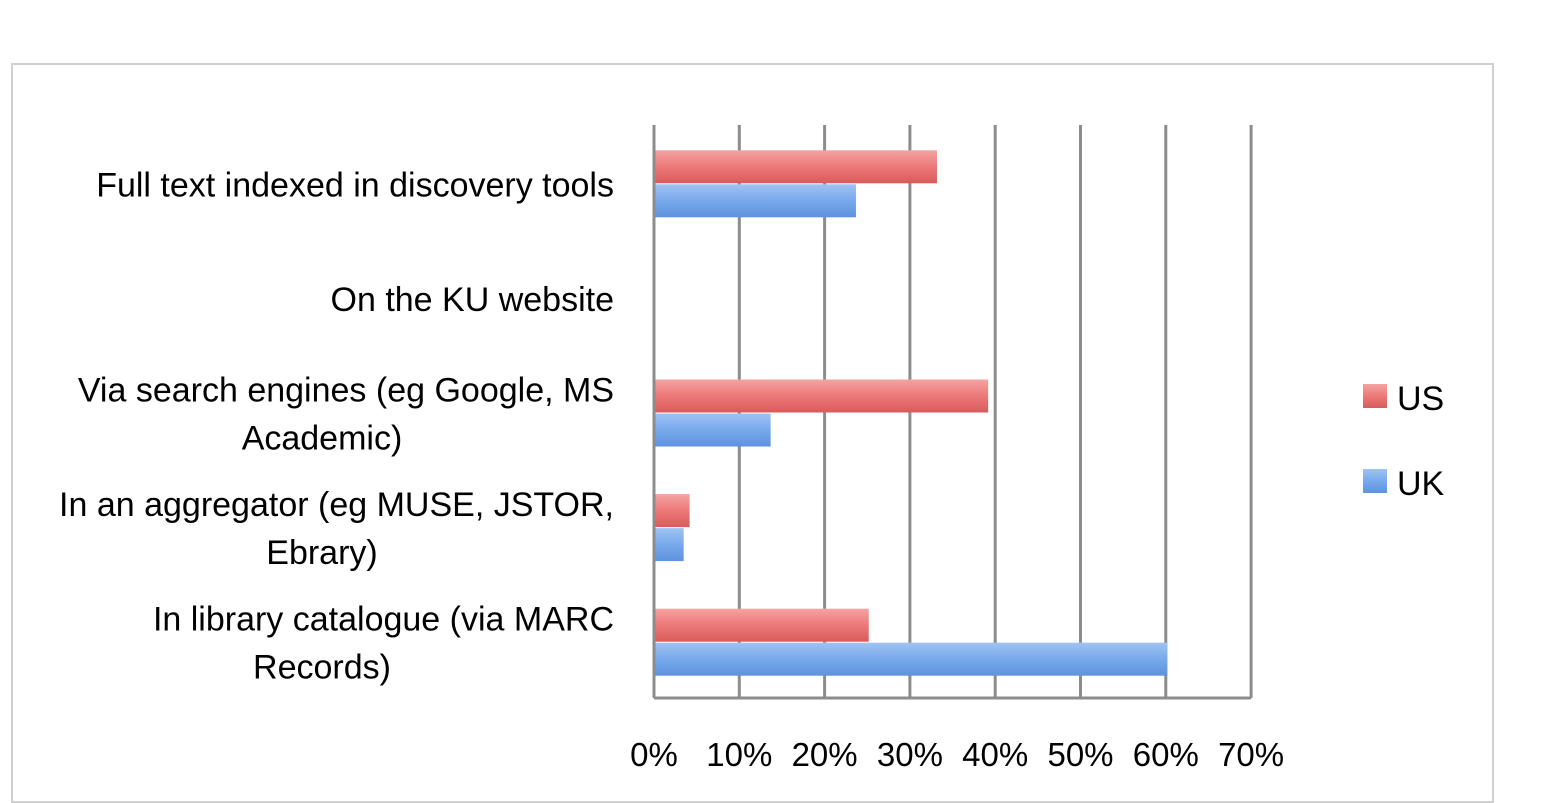  What do you see at coordinates (472, 300) in the screenshot?
I see `category-label: On the KU website` at bounding box center [472, 300].